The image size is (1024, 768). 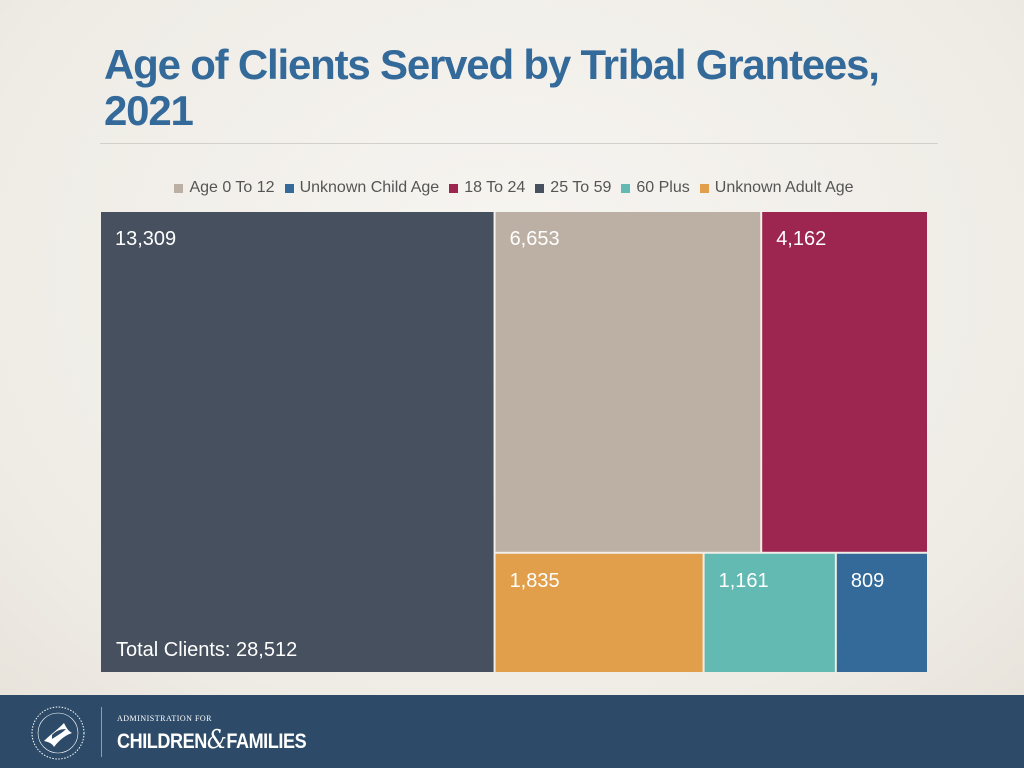 What do you see at coordinates (744, 581) in the screenshot?
I see `treemap-value-label: 1,161` at bounding box center [744, 581].